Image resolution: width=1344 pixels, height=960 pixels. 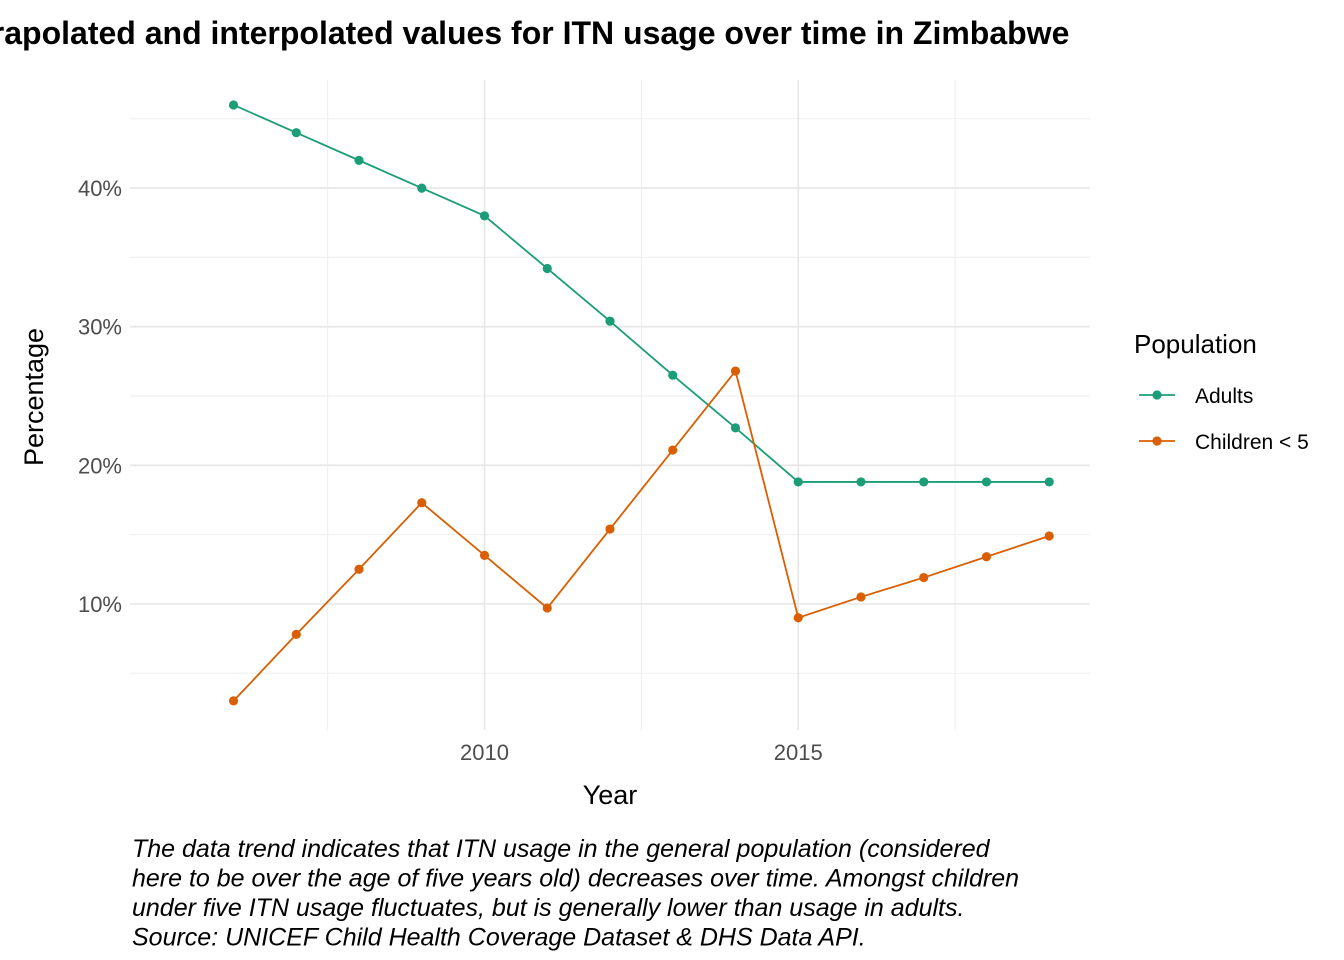 I want to click on legend-label: Children < 5, so click(x=1252, y=442).